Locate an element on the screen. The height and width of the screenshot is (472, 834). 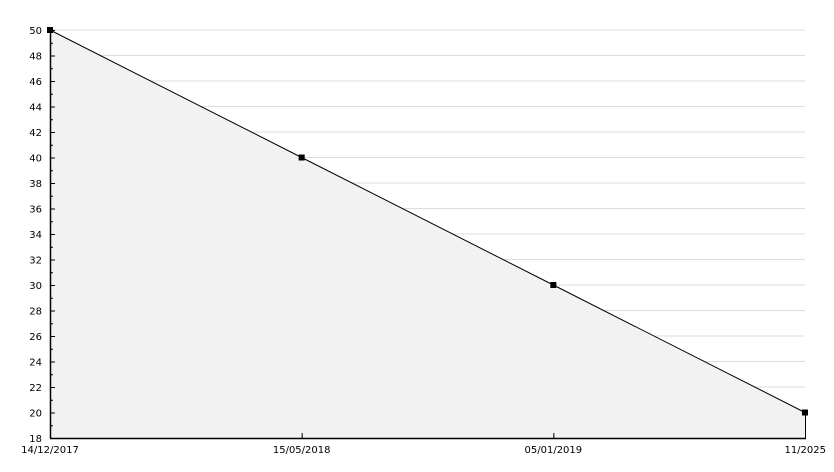
y-tick-label: 34 is located at coordinates (35, 235).